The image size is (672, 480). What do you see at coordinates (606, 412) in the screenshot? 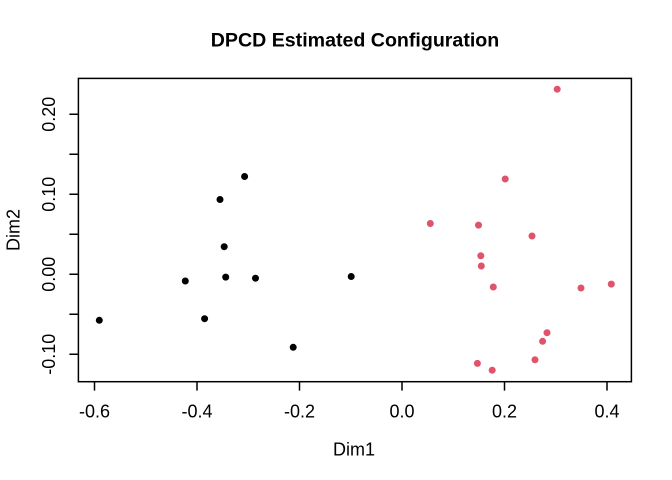
I see `svg-text: 0.4` at bounding box center [606, 412].